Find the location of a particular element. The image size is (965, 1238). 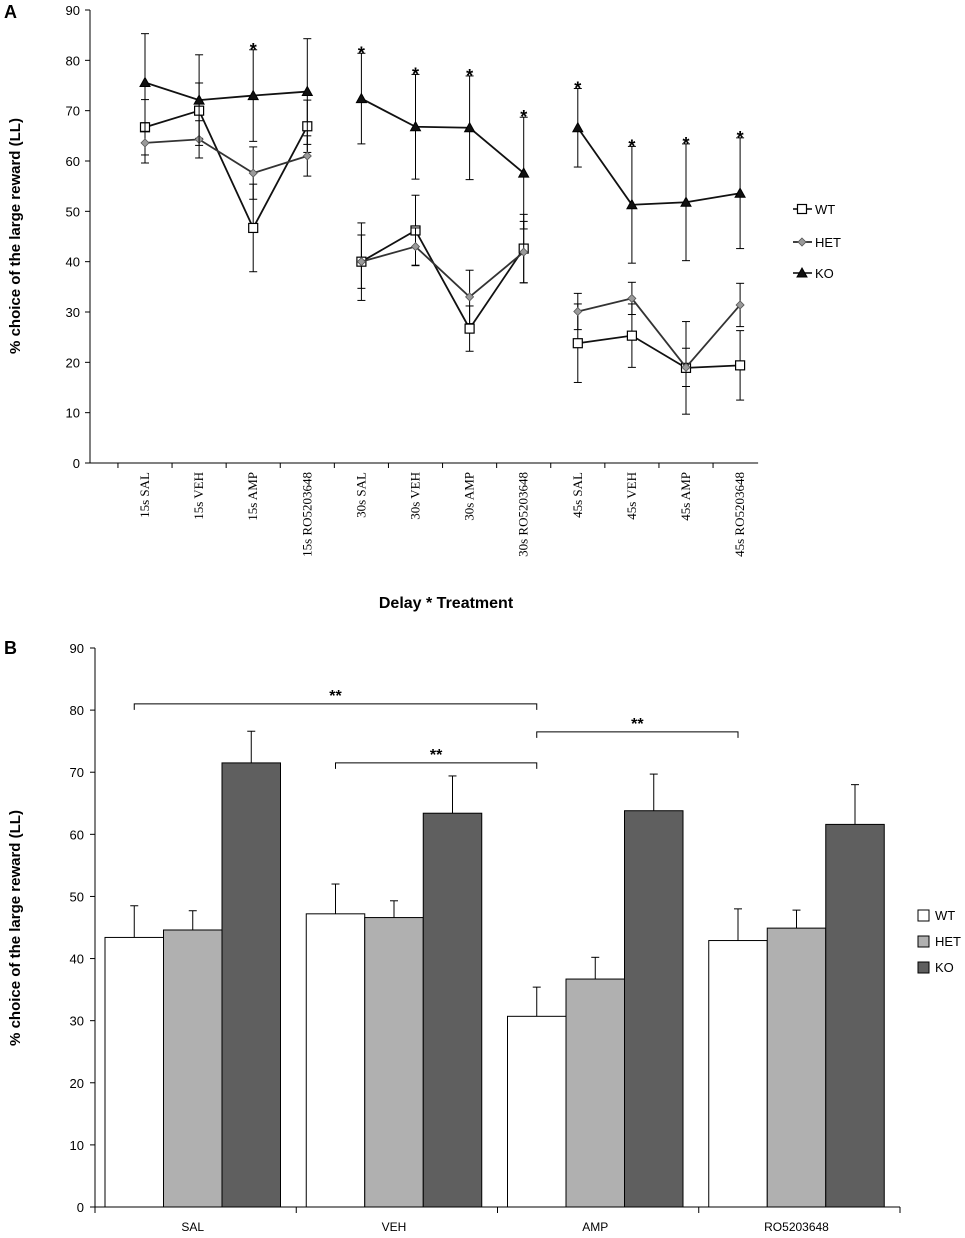

legend-swatch-het is located at coordinates (923, 941).